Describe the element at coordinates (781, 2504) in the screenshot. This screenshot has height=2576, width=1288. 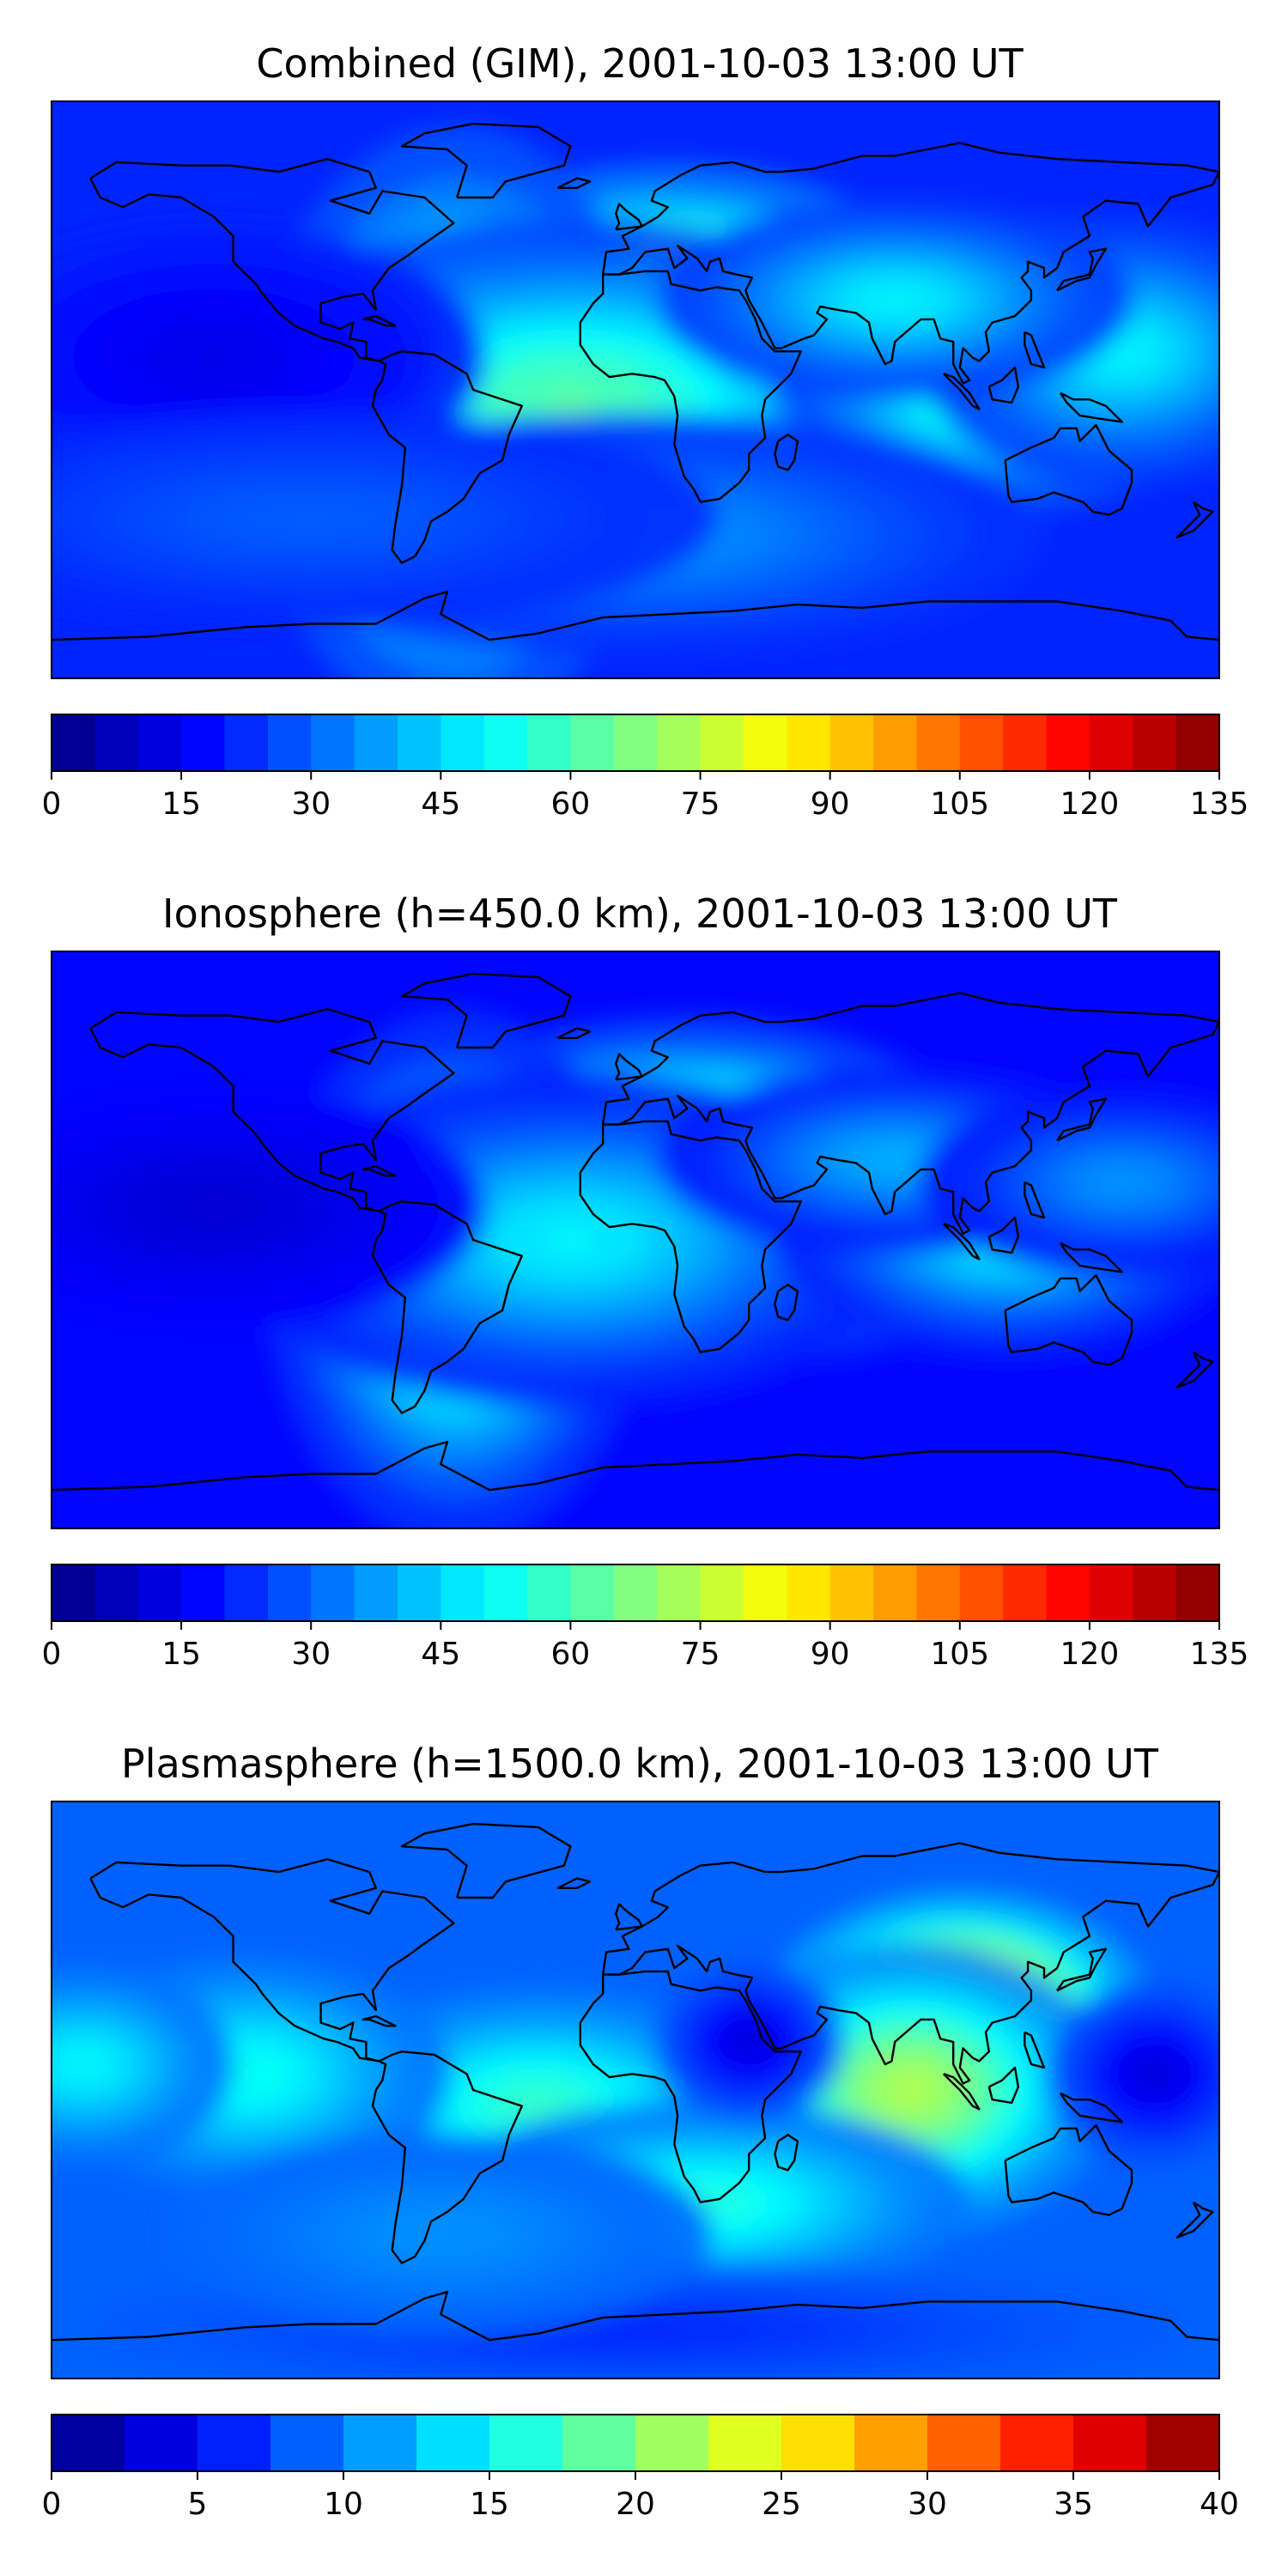
I see `colorbar-tick-label: 25` at that location.